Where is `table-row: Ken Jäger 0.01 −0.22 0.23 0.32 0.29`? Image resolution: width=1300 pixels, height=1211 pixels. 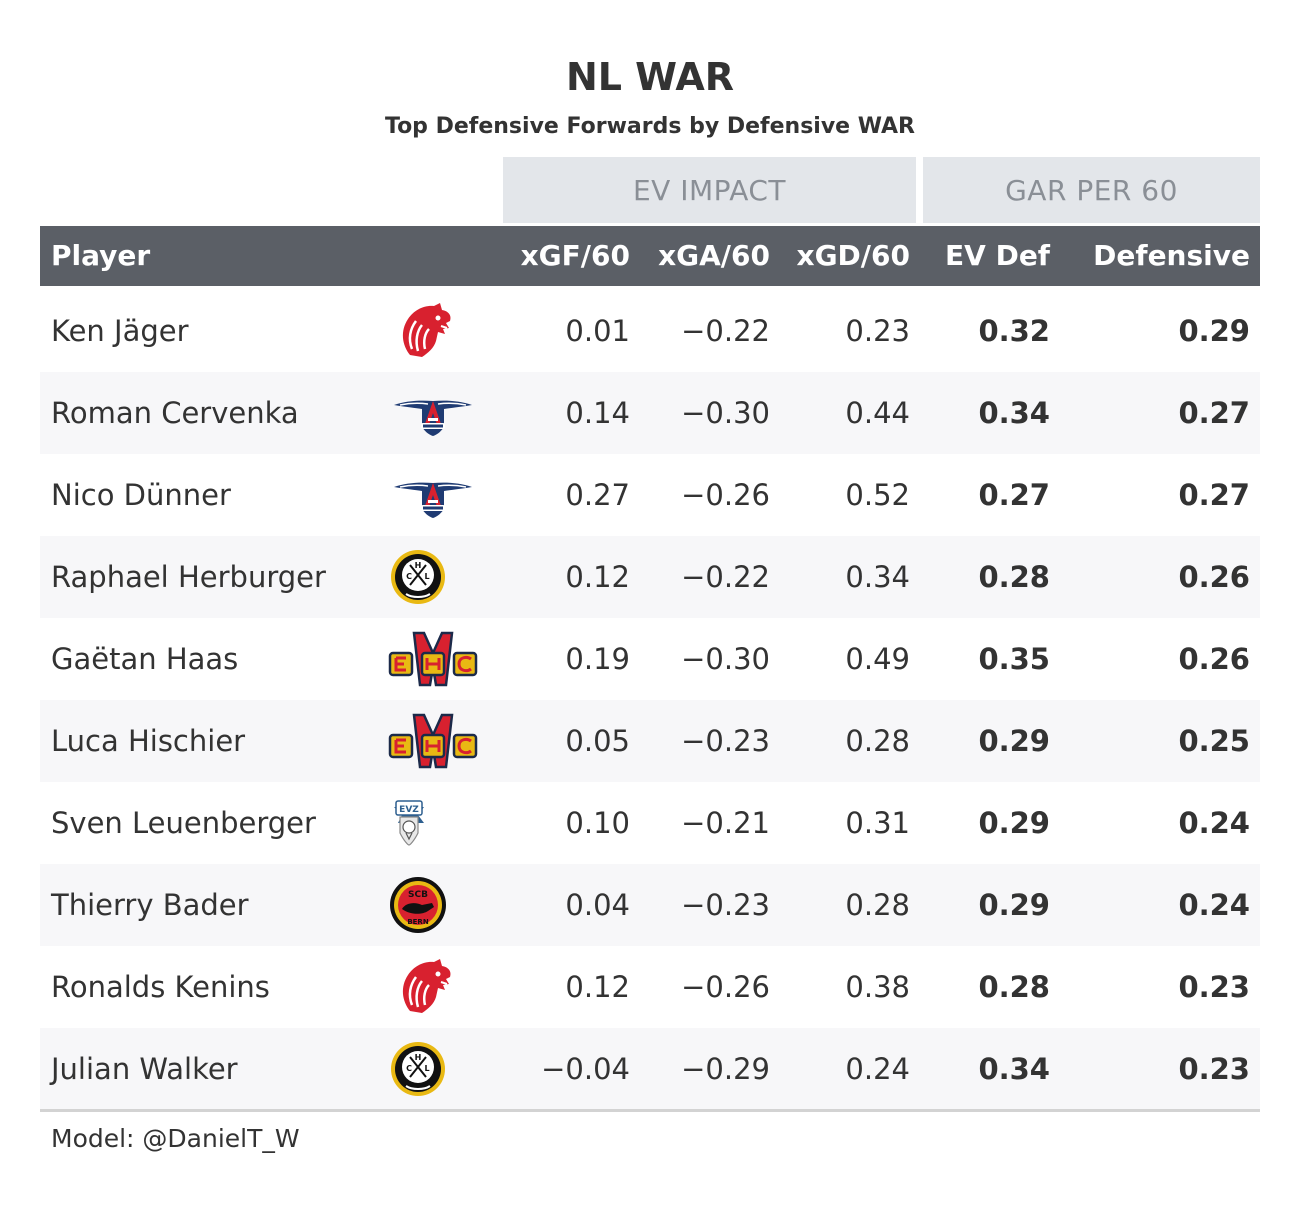
table-row: Ken Jäger 0.01 −0.22 0.23 0.32 0.29 is located at coordinates (650, 331).